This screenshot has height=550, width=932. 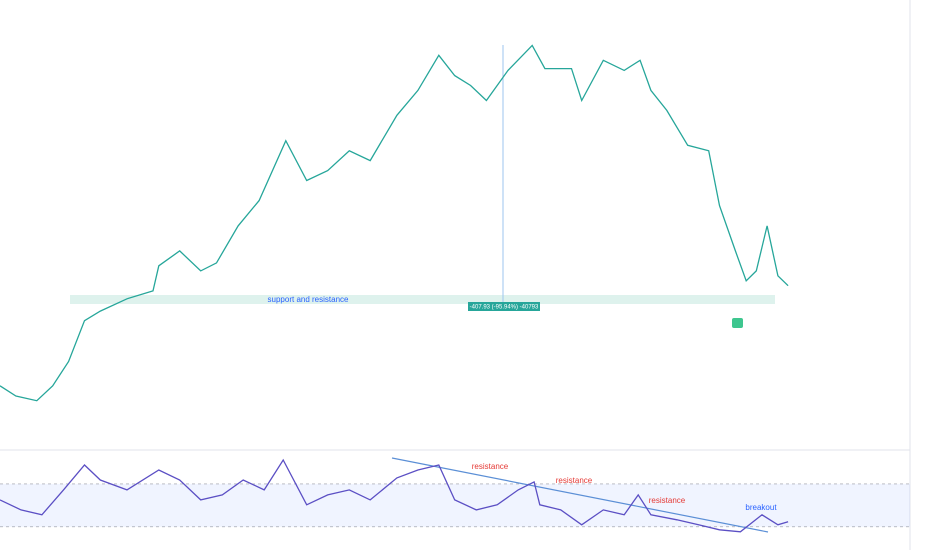 What do you see at coordinates (737, 323) in the screenshot?
I see `marker` at bounding box center [737, 323].